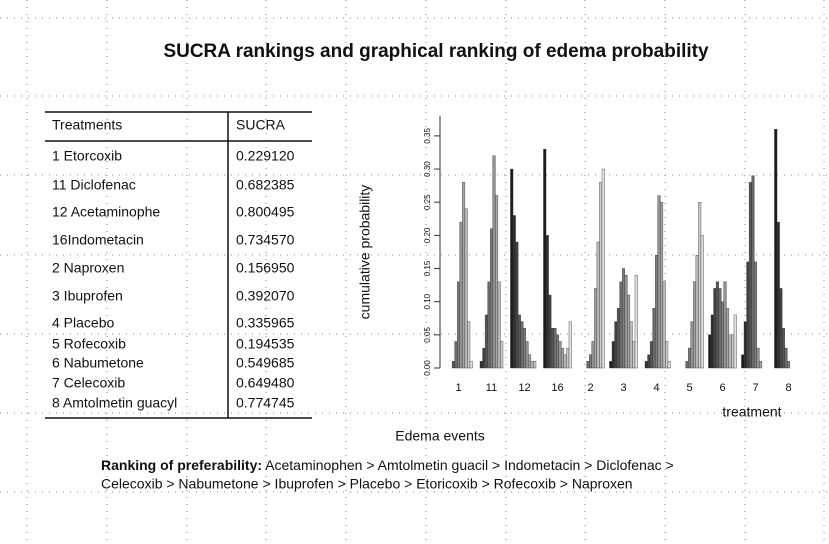 The width and height of the screenshot is (829, 544). What do you see at coordinates (755, 388) in the screenshot?
I see `x-tick-label: 7` at bounding box center [755, 388].